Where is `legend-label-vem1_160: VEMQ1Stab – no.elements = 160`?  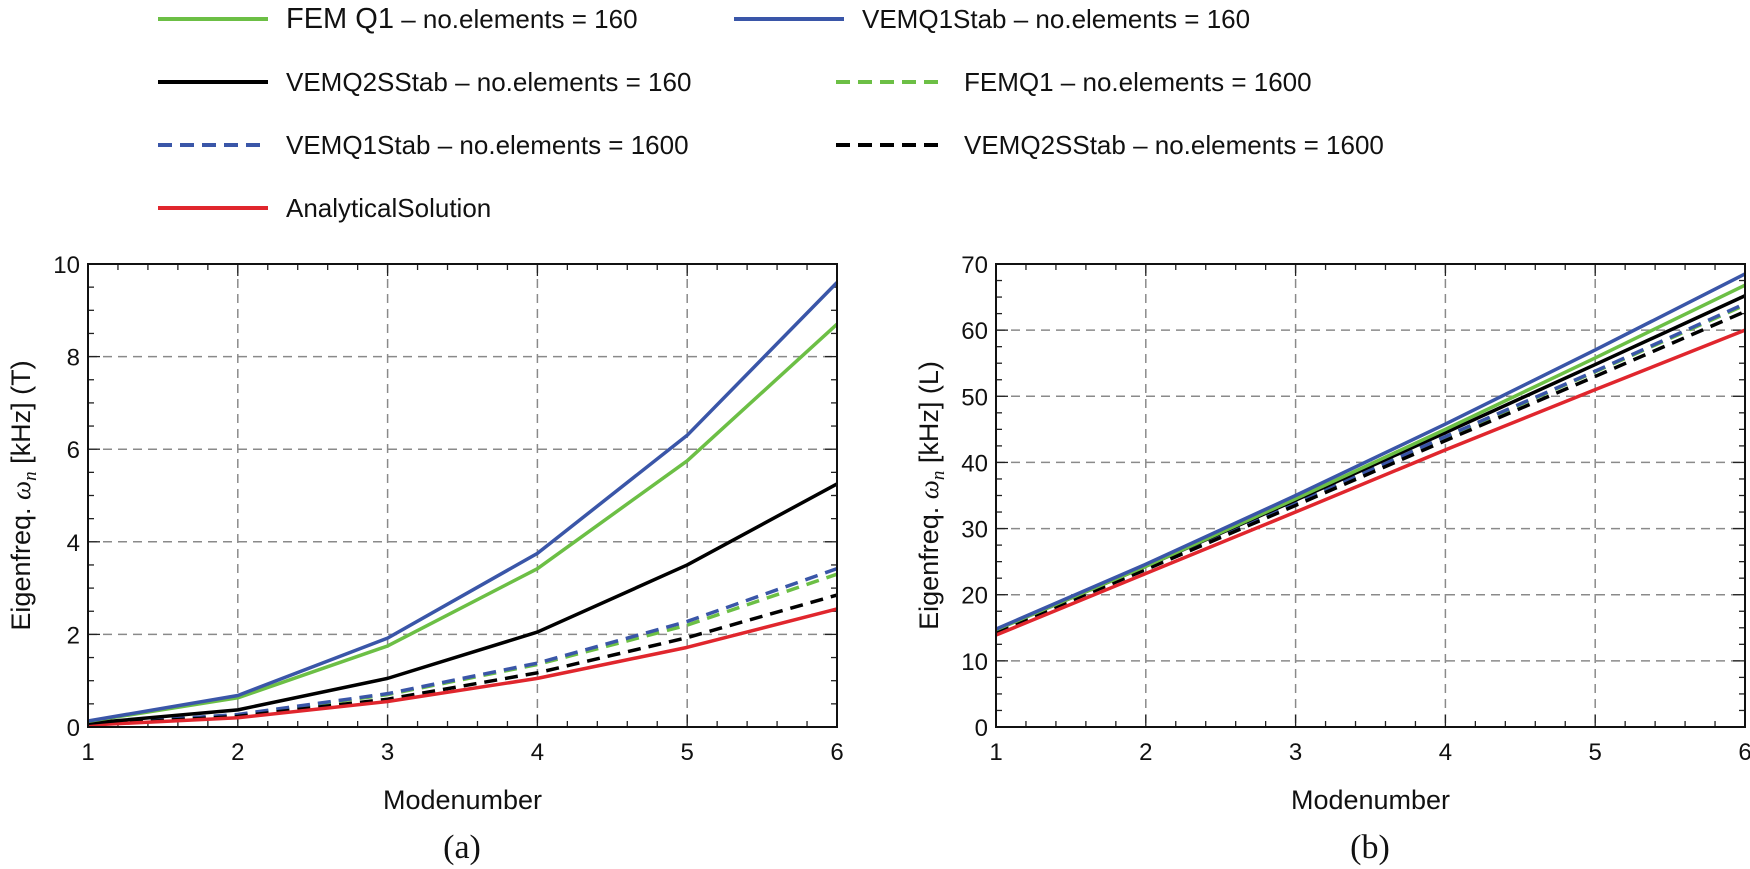 legend-label-vem1_160: VEMQ1Stab – no.elements = 160 is located at coordinates (1056, 19).